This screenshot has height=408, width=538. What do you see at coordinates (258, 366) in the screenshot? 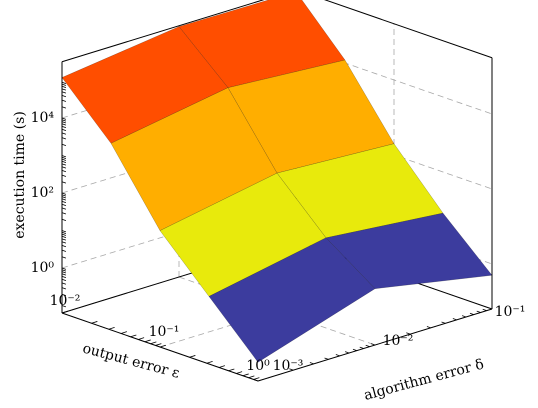
I see `x-tick-label: 10⁰` at bounding box center [258, 366].